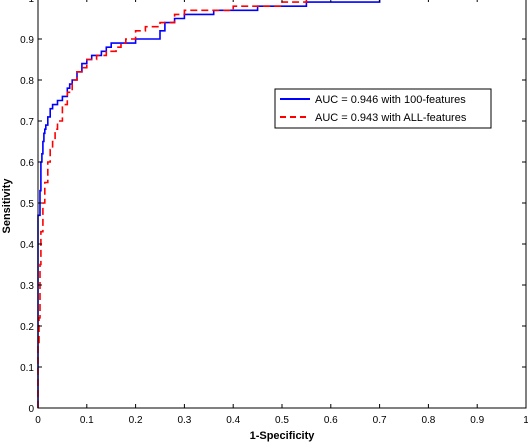  Describe the element at coordinates (27, 40) in the screenshot. I see `y-tick-label: 0.9` at that location.